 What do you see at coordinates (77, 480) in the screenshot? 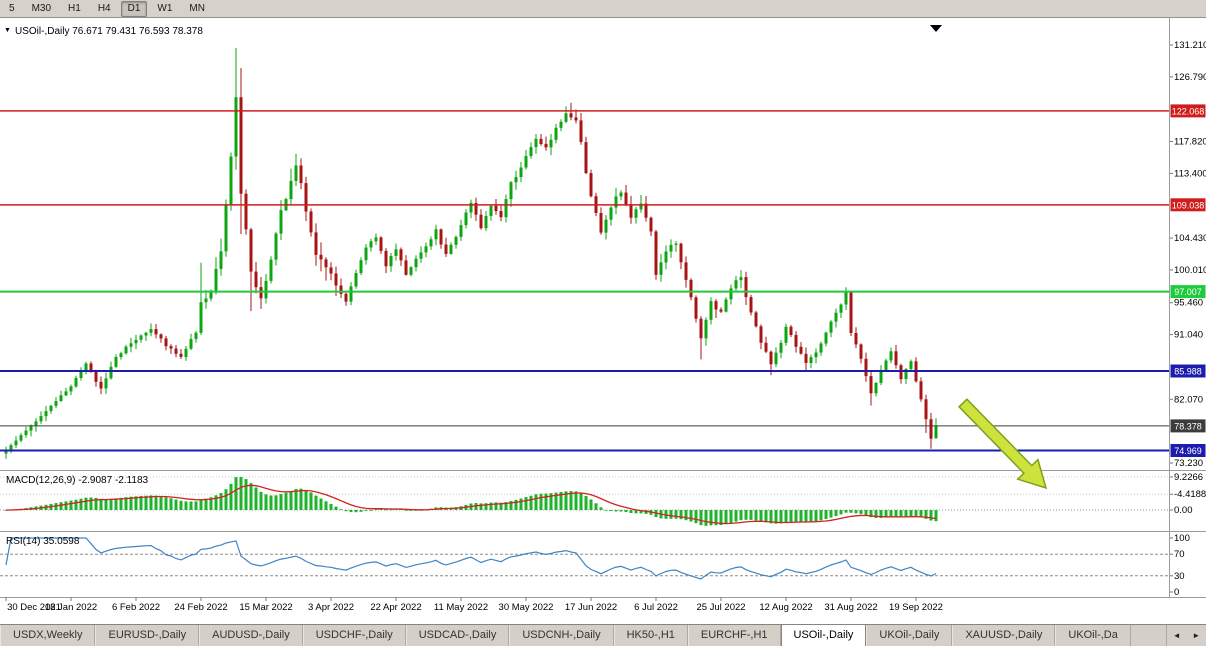
I see `macd-indicator-label: MACD(12,26,9) -2.9087 -2.1183` at bounding box center [77, 480].